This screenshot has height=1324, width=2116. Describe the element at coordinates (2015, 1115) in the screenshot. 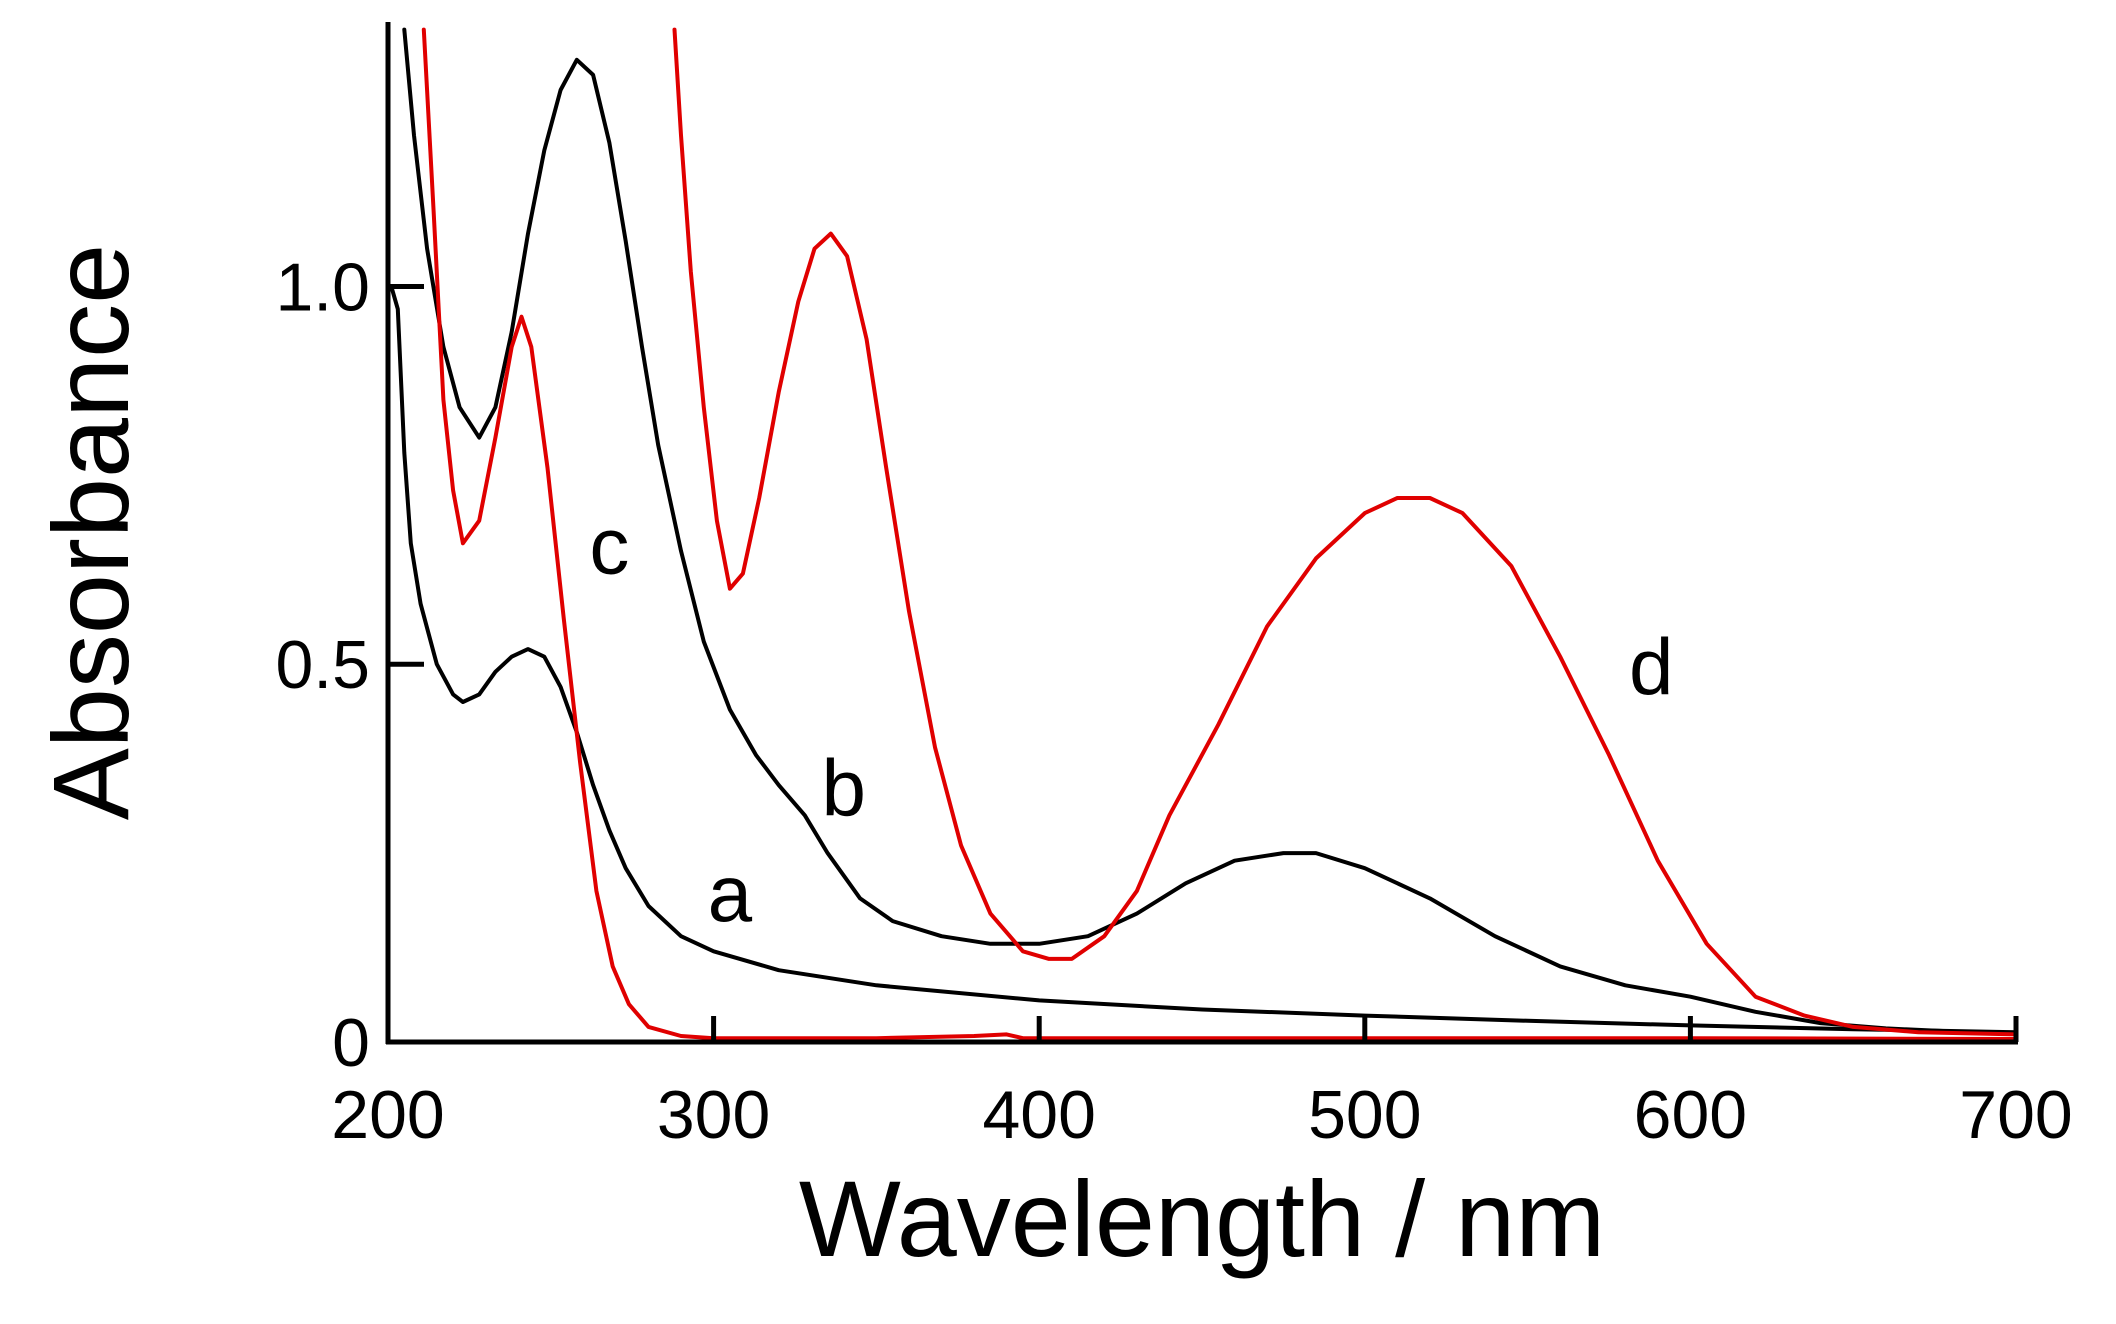

I see `x-tick-label: 700` at that location.